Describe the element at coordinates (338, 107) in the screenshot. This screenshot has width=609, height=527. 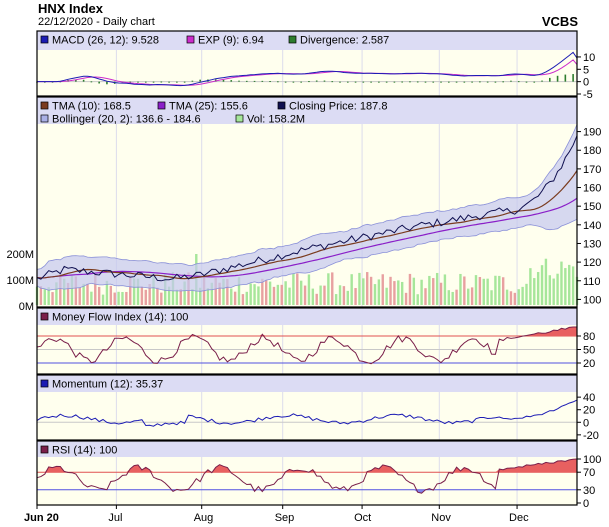
I see `legend-label: Closing Price: 187.8` at that location.